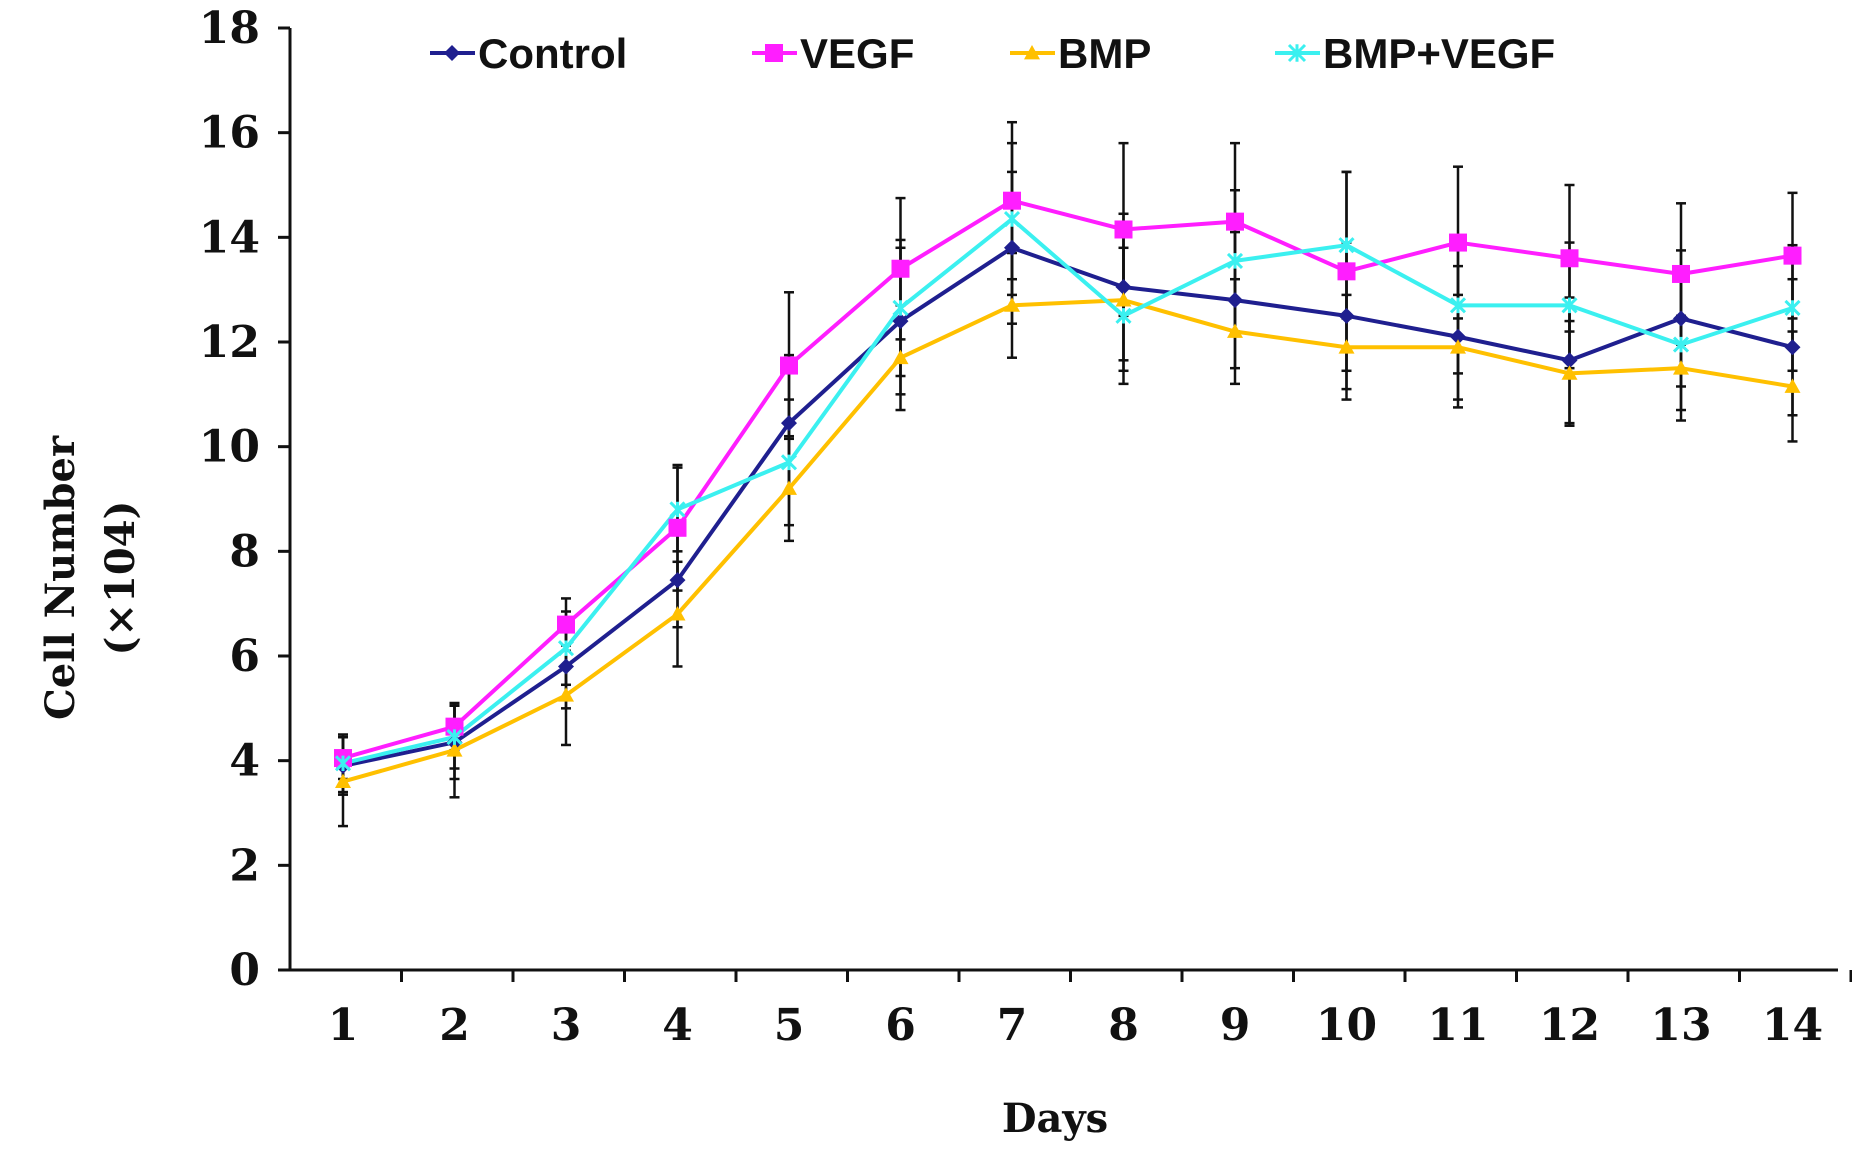 Image resolution: width=1852 pixels, height=1158 pixels. Describe the element at coordinates (1569, 1025) in the screenshot. I see `x-tick-label: 12` at that location.